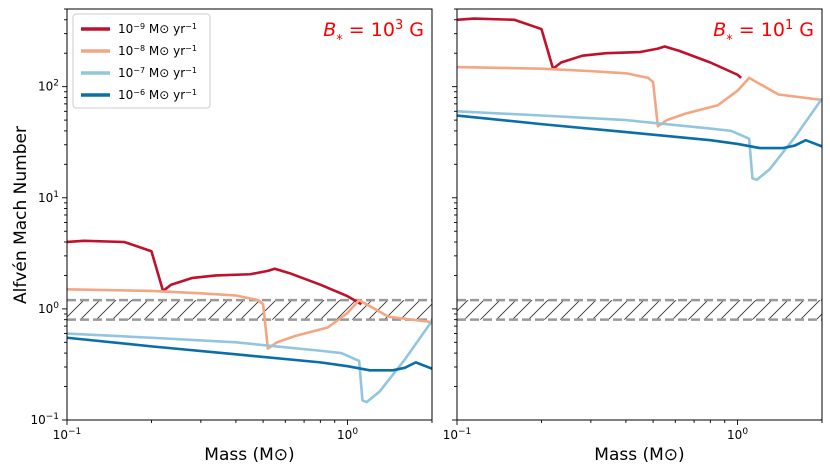  Describe the element at coordinates (21, 215) in the screenshot. I see `y-axis-title: Alfvén Mach Number` at that location.